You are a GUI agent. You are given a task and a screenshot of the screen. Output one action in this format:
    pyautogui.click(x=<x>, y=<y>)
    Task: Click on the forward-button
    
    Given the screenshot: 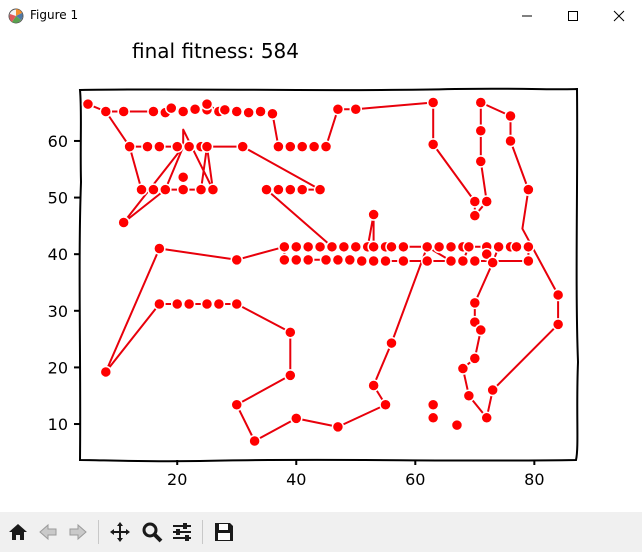 What is the action you would take?
    pyautogui.click(x=78, y=532)
    